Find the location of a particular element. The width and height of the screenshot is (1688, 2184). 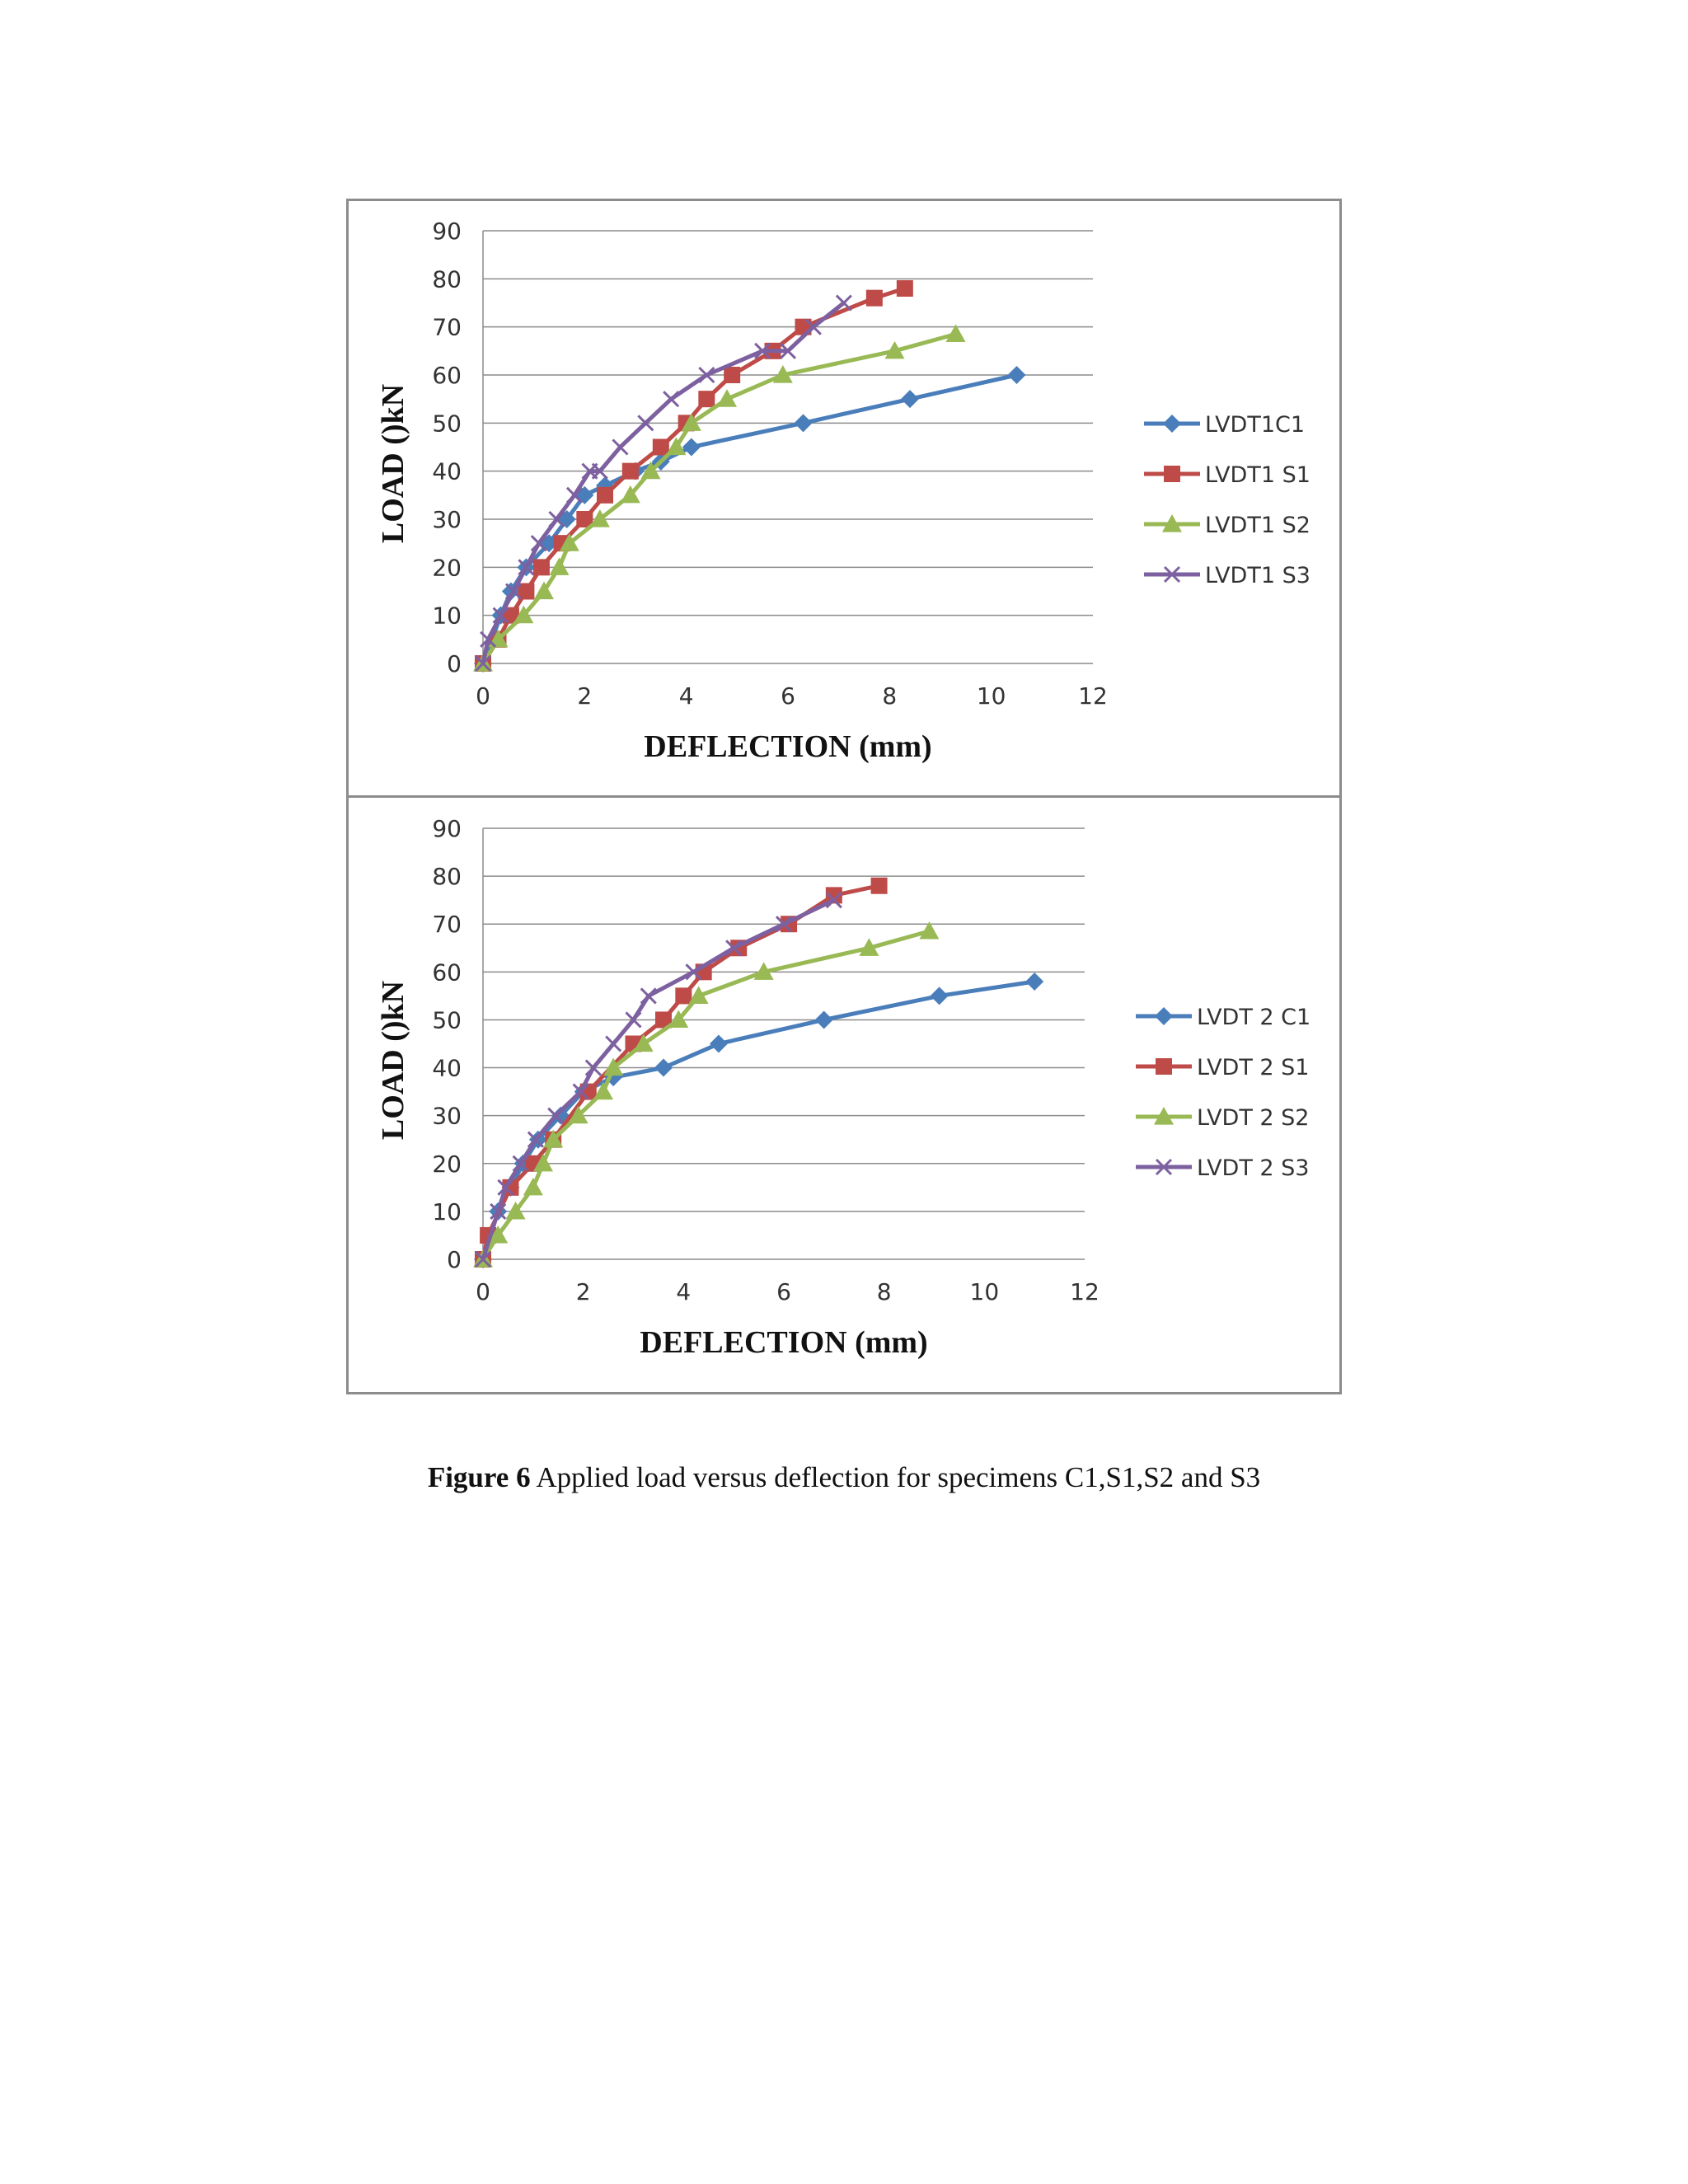

legend-item-2: LVDT1 S1 is located at coordinates (1227, 475).